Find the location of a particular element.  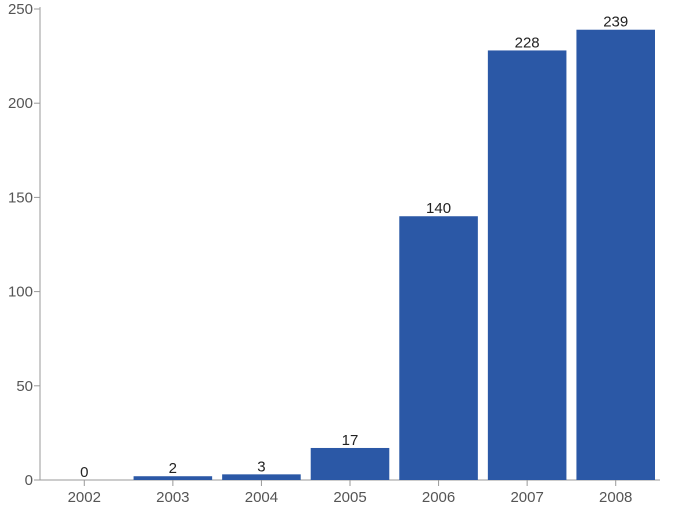

x-axis: 2002 2003 2004 2005 2006 2007 2008 is located at coordinates (350, 492).